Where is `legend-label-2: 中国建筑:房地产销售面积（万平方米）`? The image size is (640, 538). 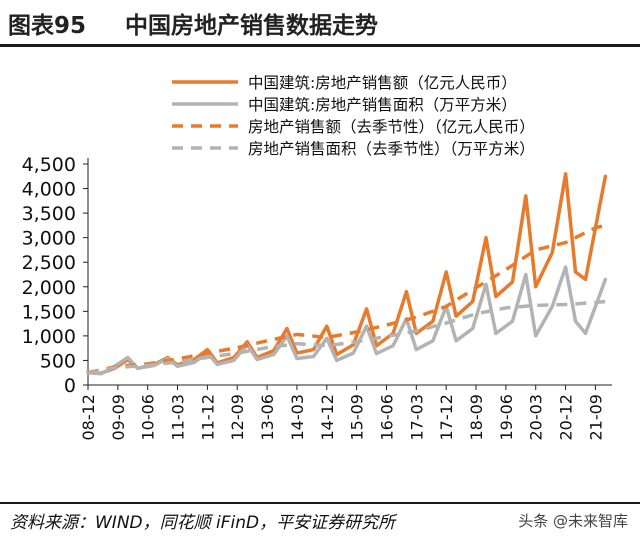 legend-label-2: 中国建筑:房地产销售面积（万平方米） is located at coordinates (382, 105).